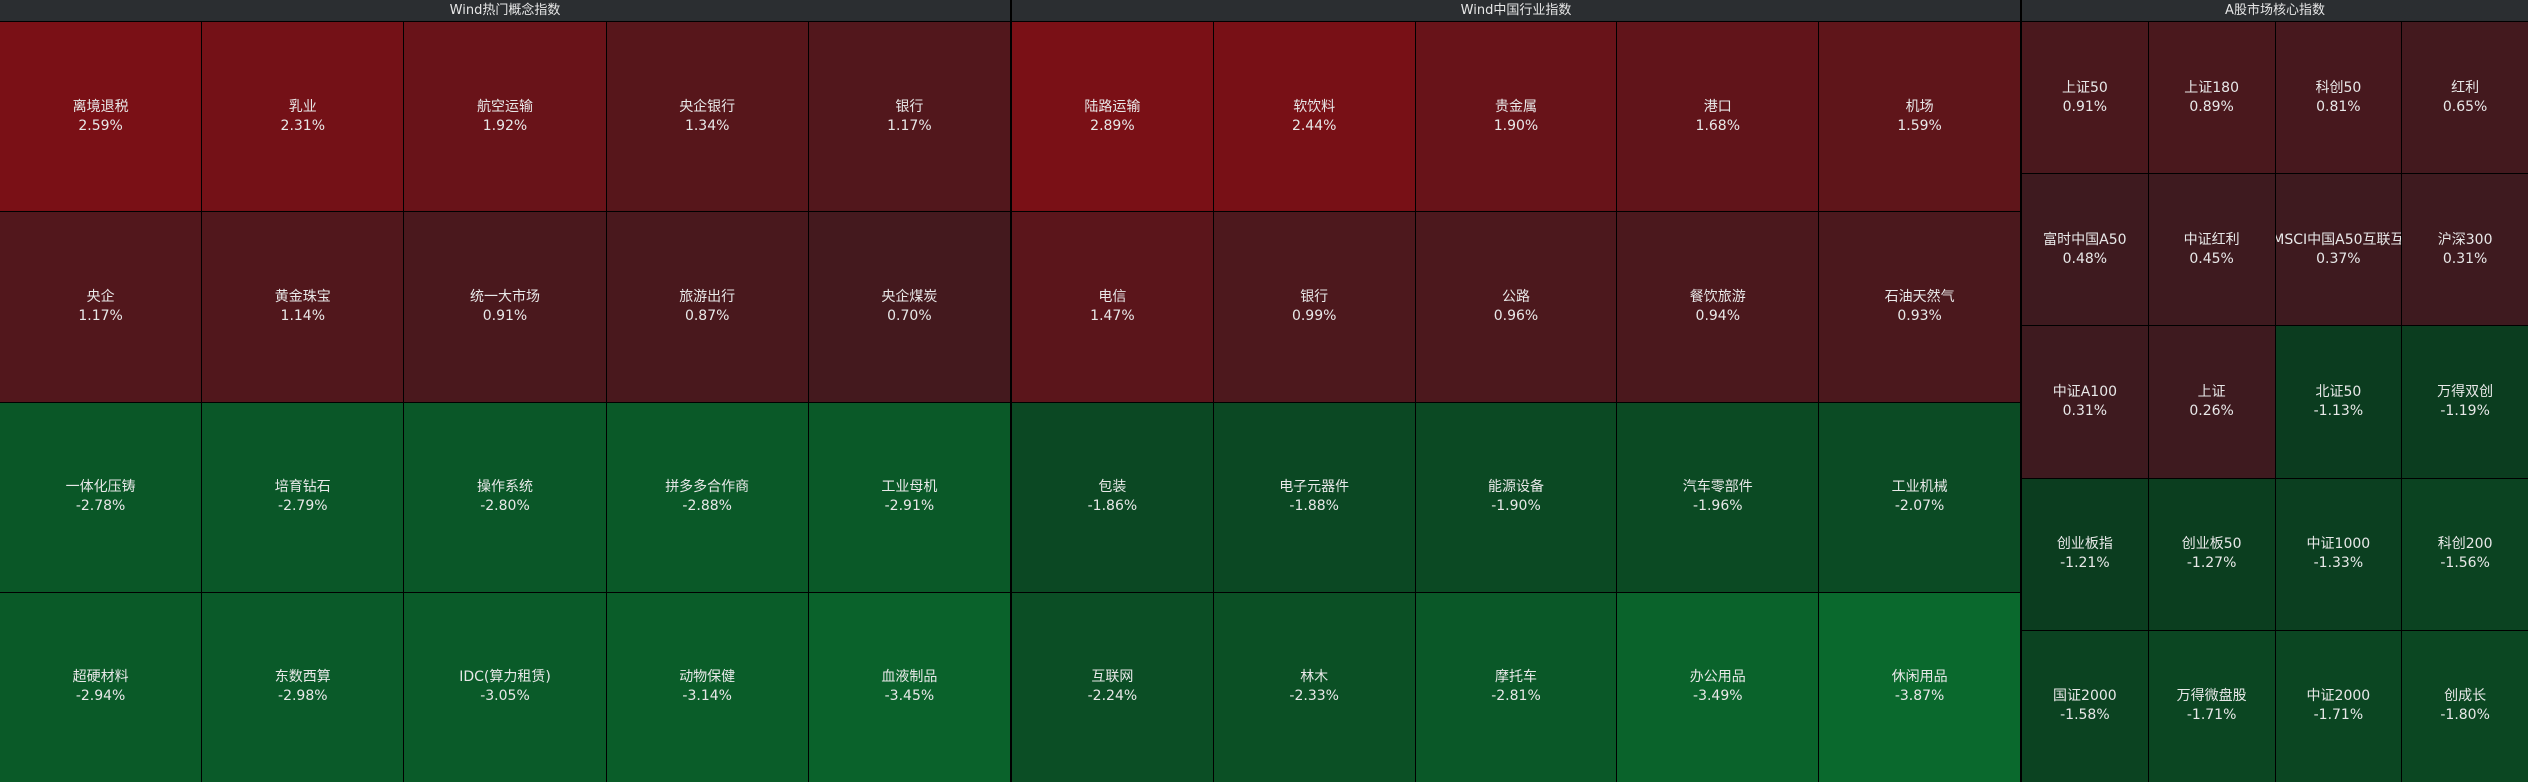  What do you see at coordinates (1314, 687) in the screenshot?
I see `tile: 林木 -2.33%` at bounding box center [1314, 687].